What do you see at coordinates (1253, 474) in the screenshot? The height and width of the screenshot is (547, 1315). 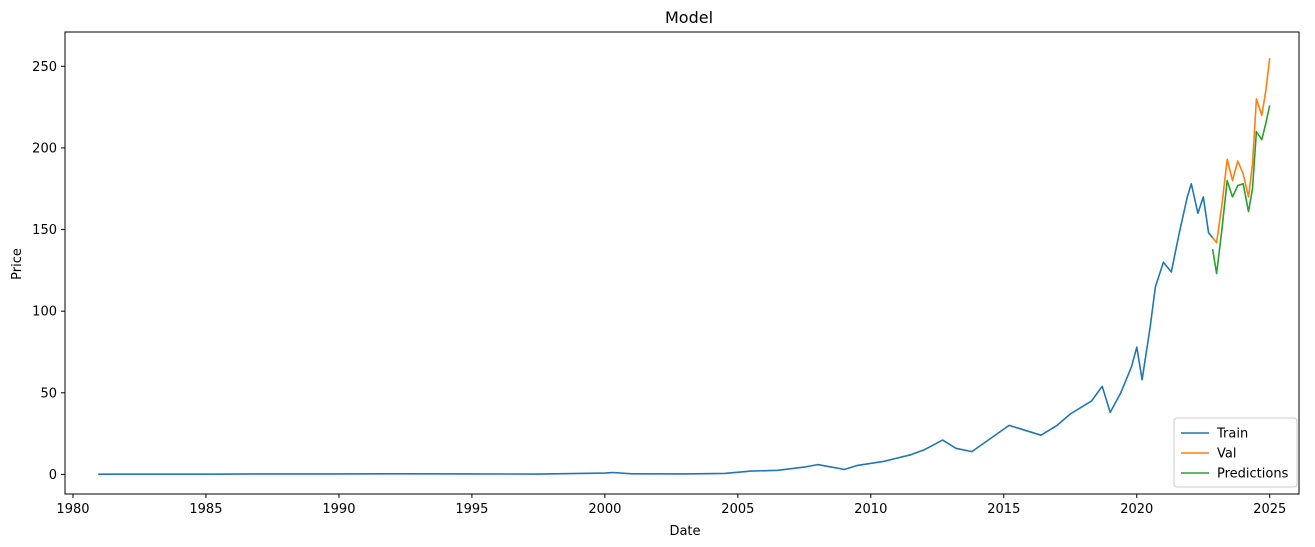 I see `legend-label-predictions: Predictions` at bounding box center [1253, 474].